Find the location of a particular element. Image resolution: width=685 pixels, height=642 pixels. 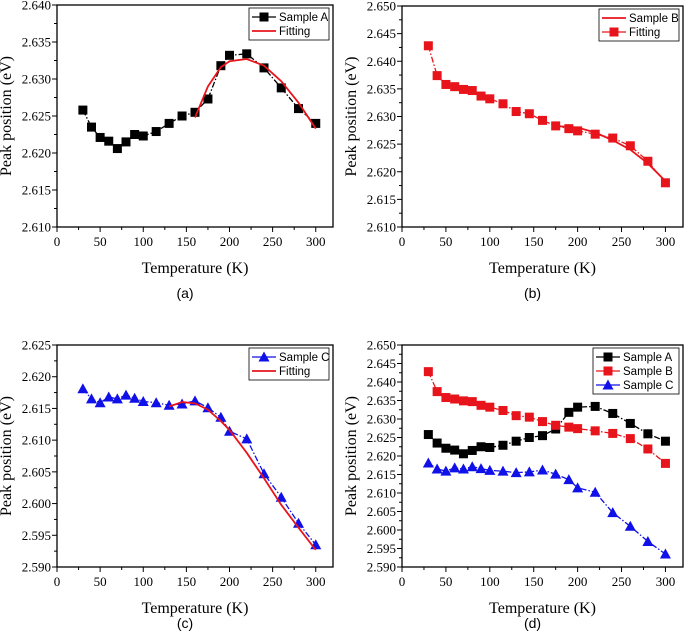

panel-caption: (a) is located at coordinates (184, 293).